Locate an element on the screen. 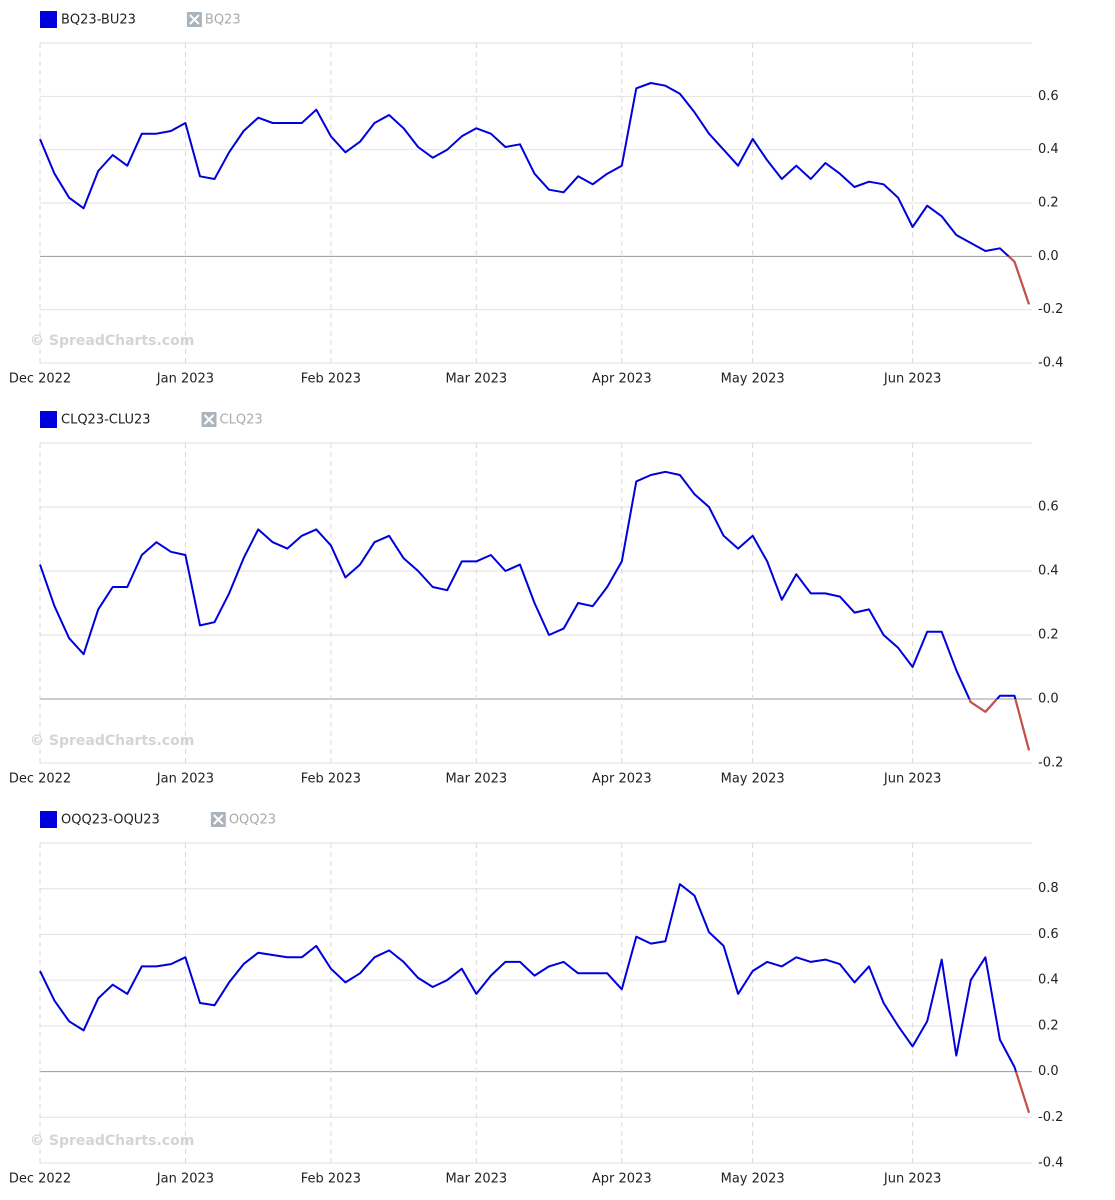 This screenshot has width=1115, height=1200. legend-hidden-label: BQ23 is located at coordinates (223, 20).